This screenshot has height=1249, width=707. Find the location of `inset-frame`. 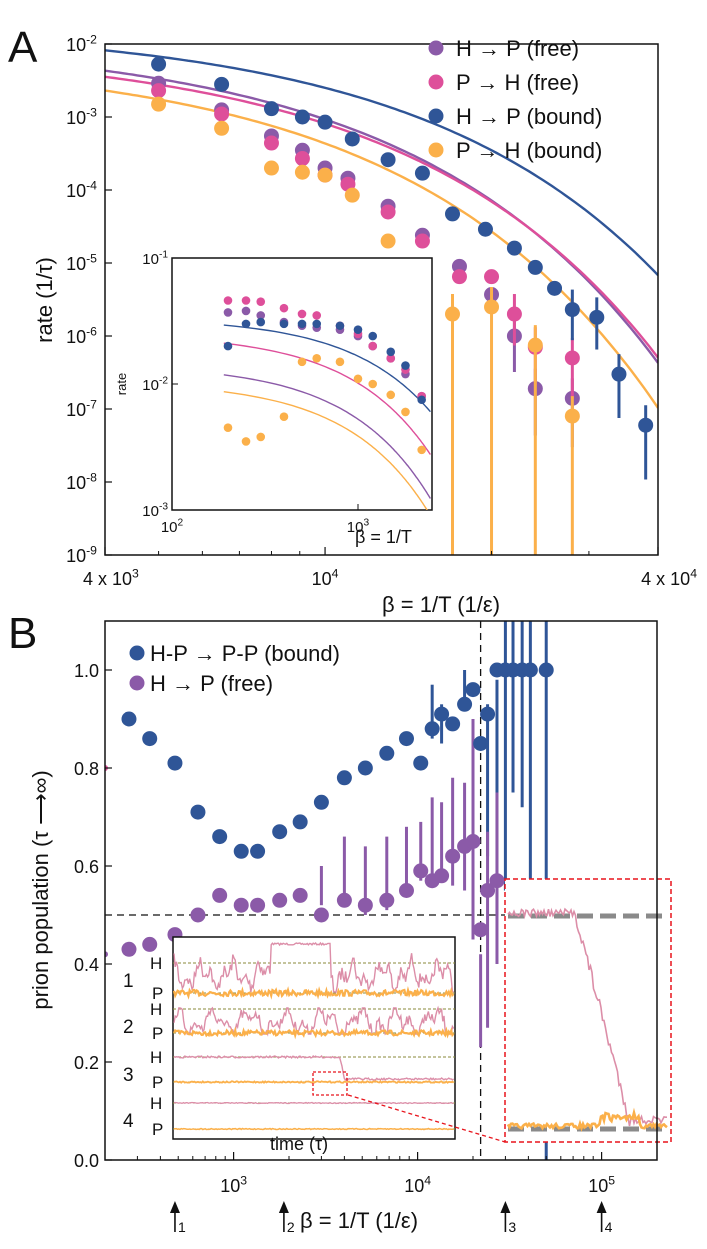

inset-frame is located at coordinates (302, 384).